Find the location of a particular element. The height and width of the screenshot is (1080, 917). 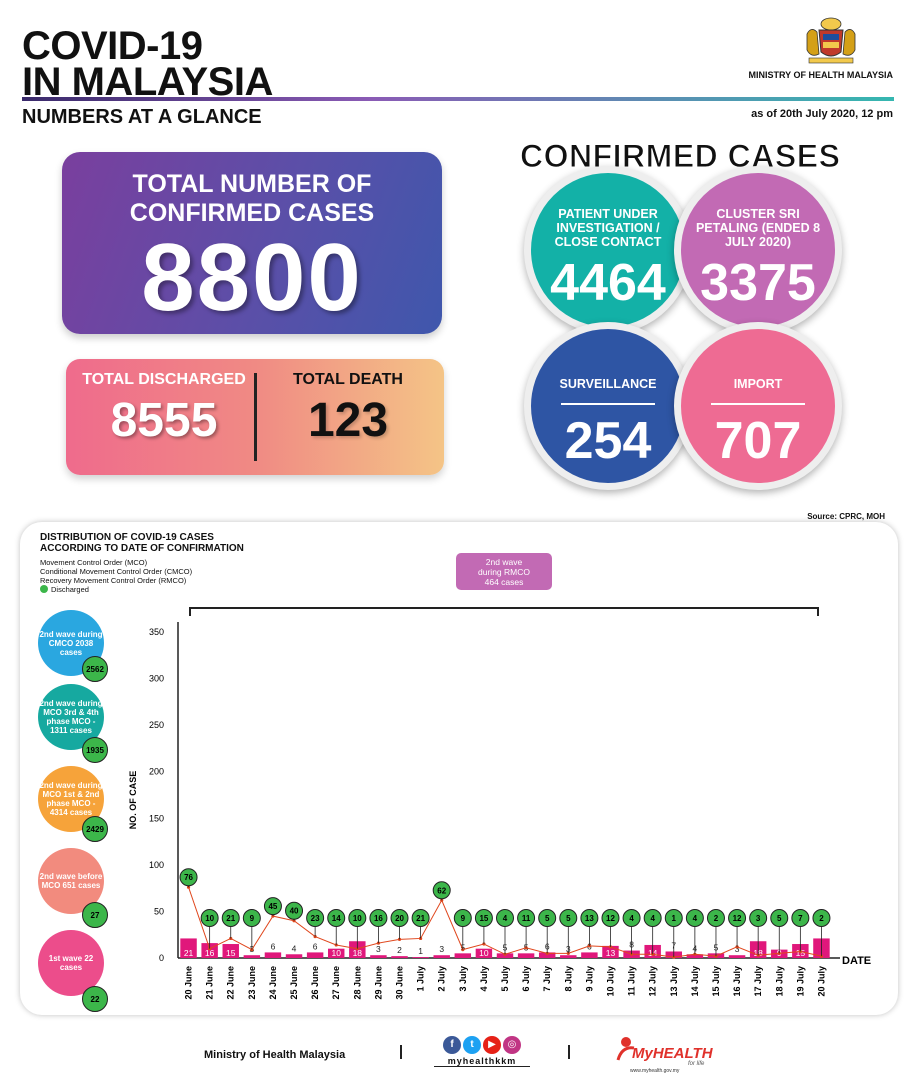

discharged-dot-icon is located at coordinates (44, 589).